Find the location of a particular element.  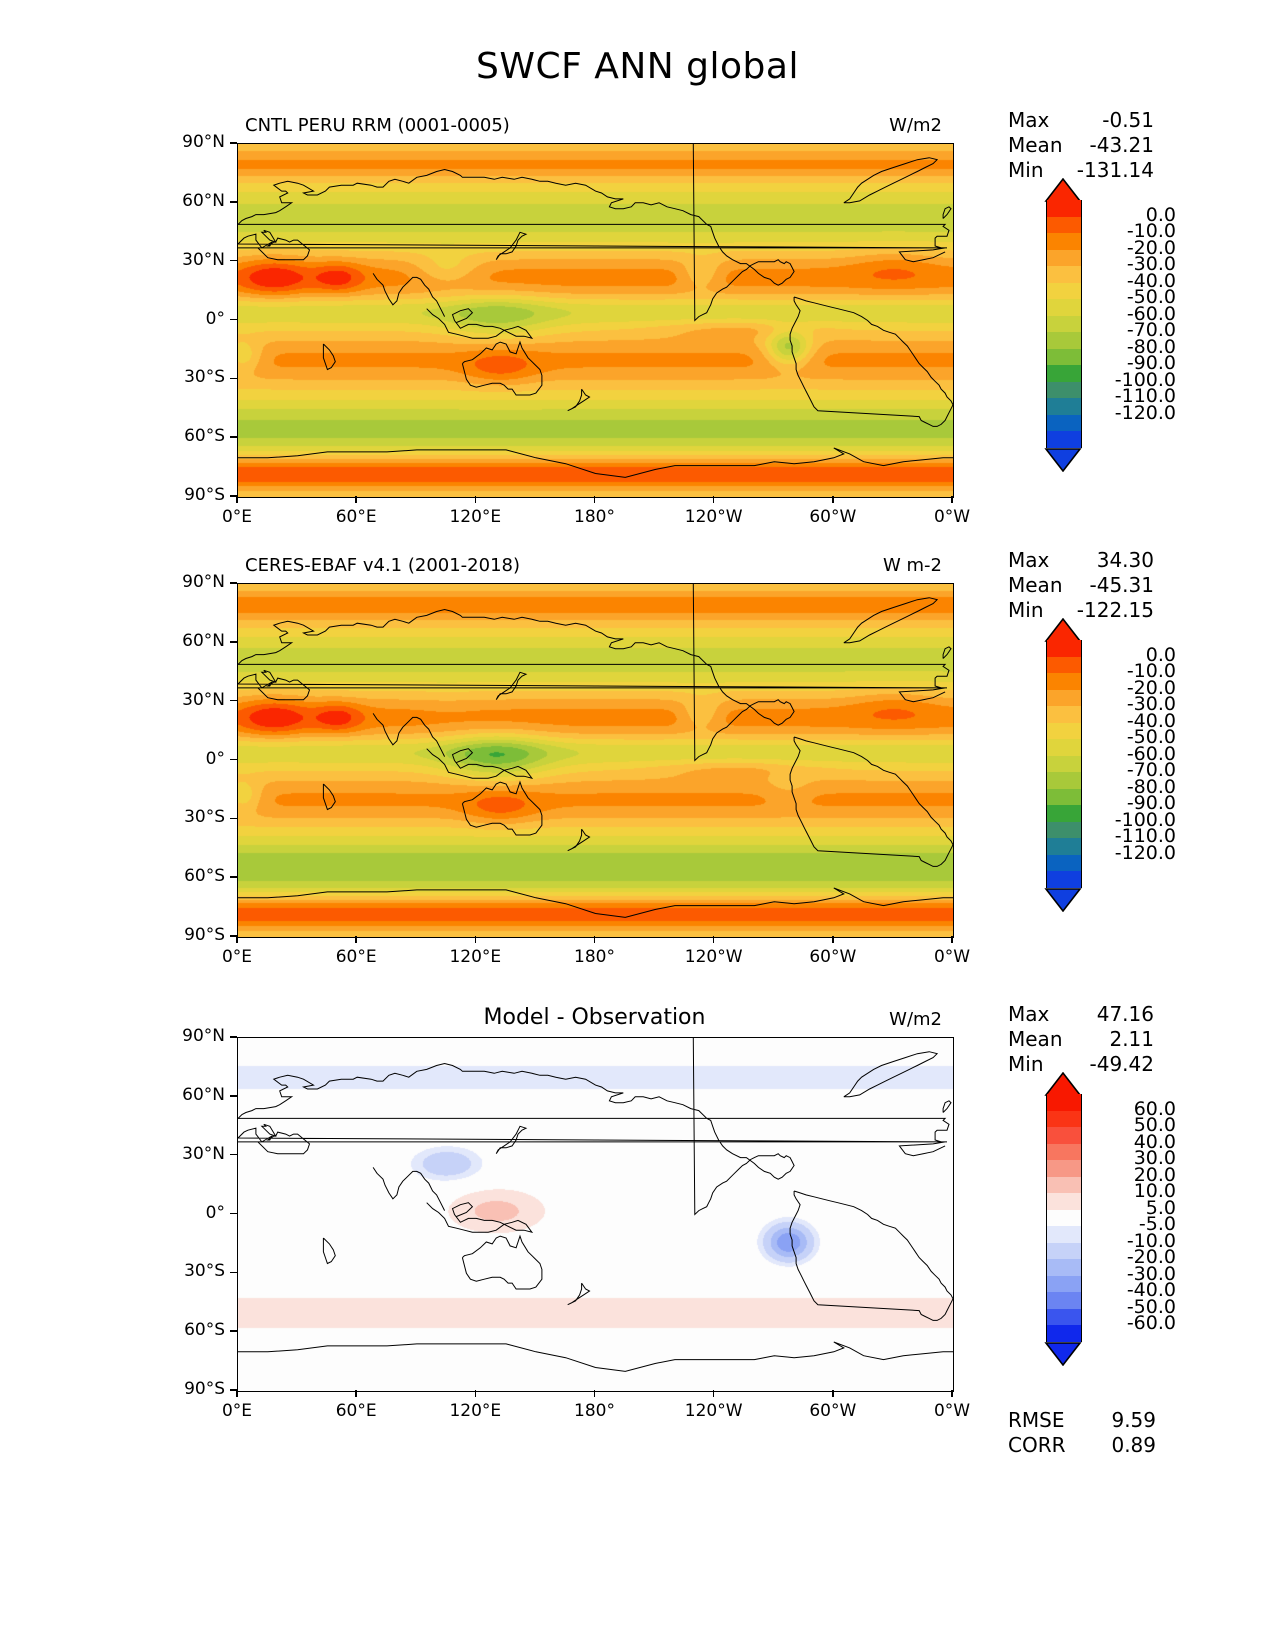

stat-value: -49.42 is located at coordinates (1121, 1064).